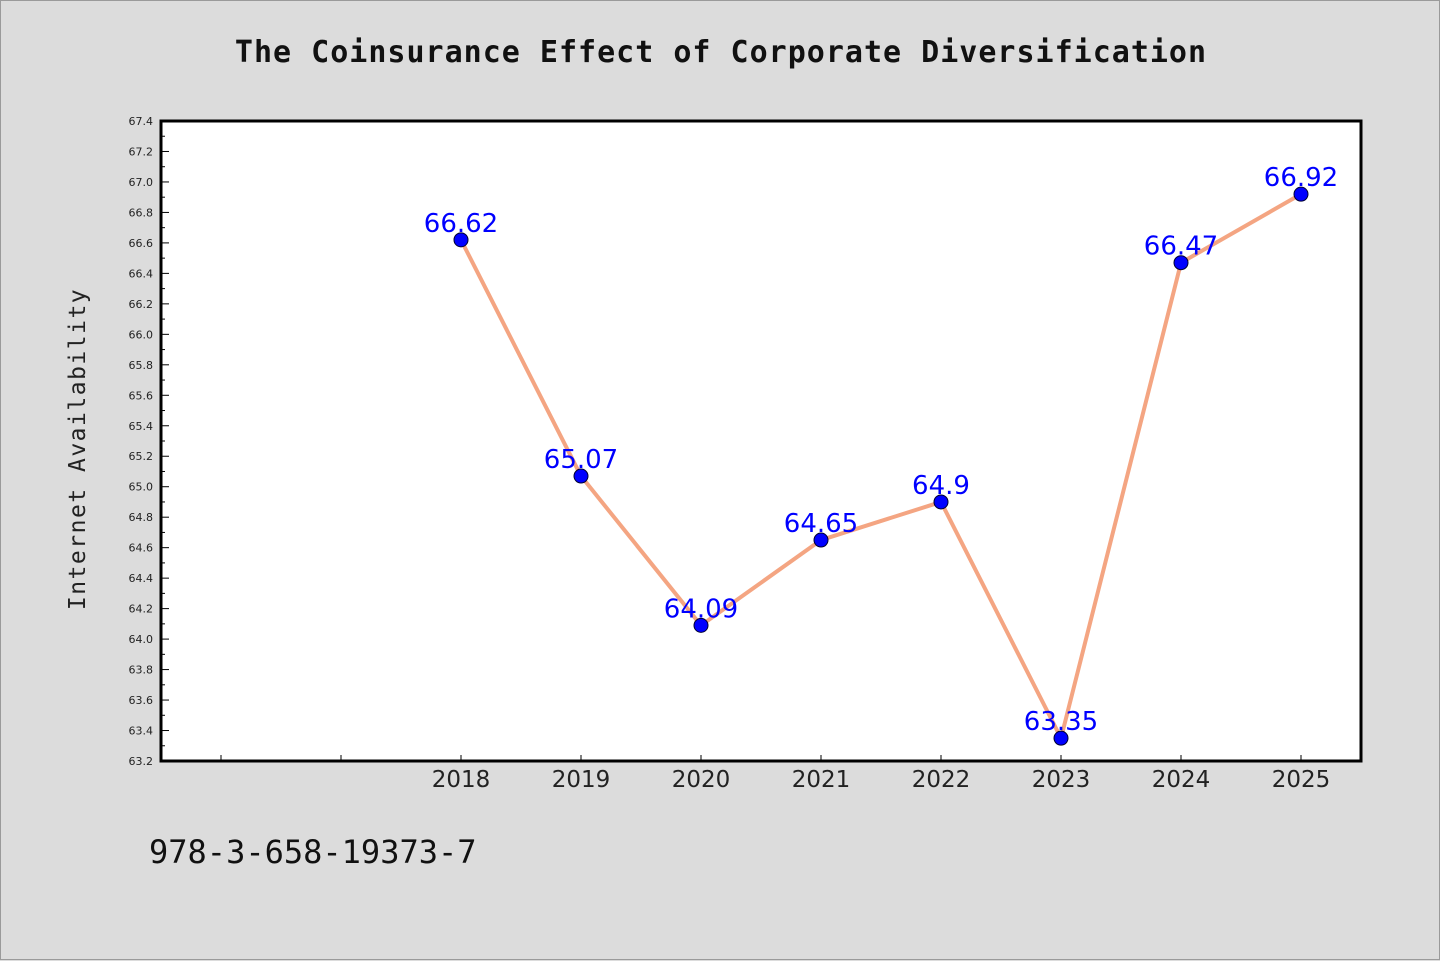 Image resolution: width=1440 pixels, height=961 pixels. What do you see at coordinates (775, 774) in the screenshot?
I see `x-axis-ticks: 2018 2019 2020 2021 2022 2023 2024 2025` at bounding box center [775, 774].